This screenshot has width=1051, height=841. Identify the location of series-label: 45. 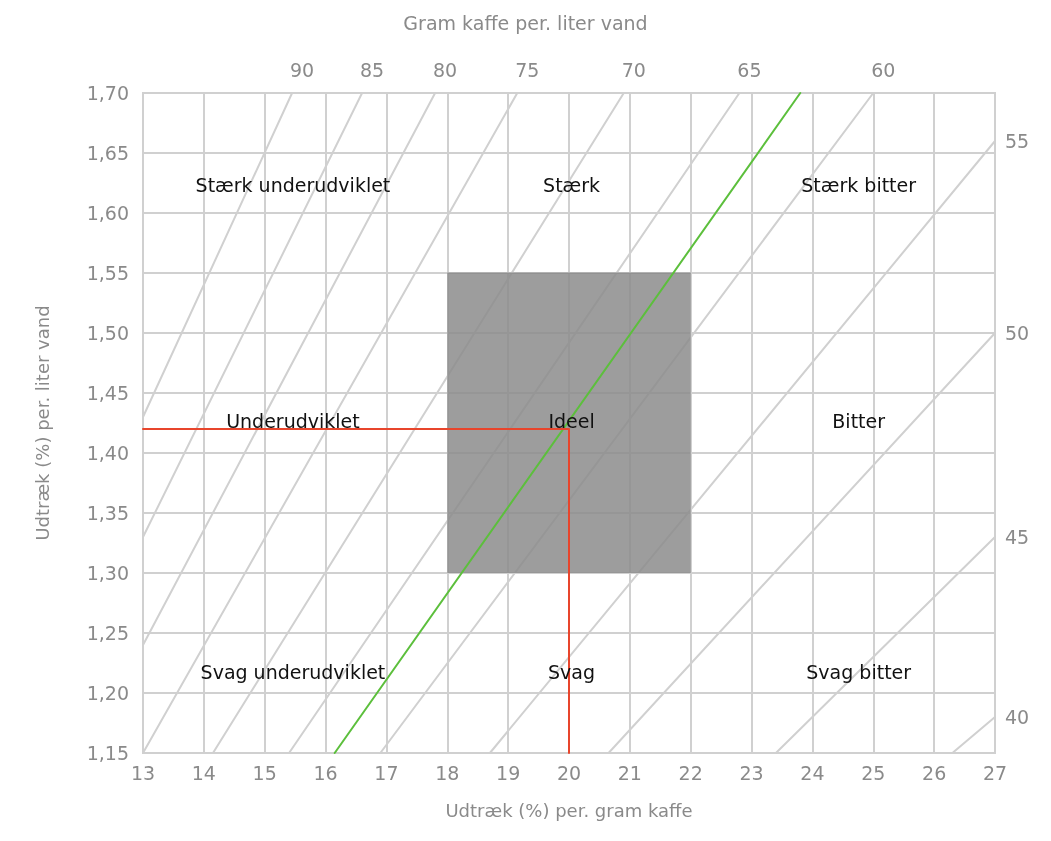
(1017, 537).